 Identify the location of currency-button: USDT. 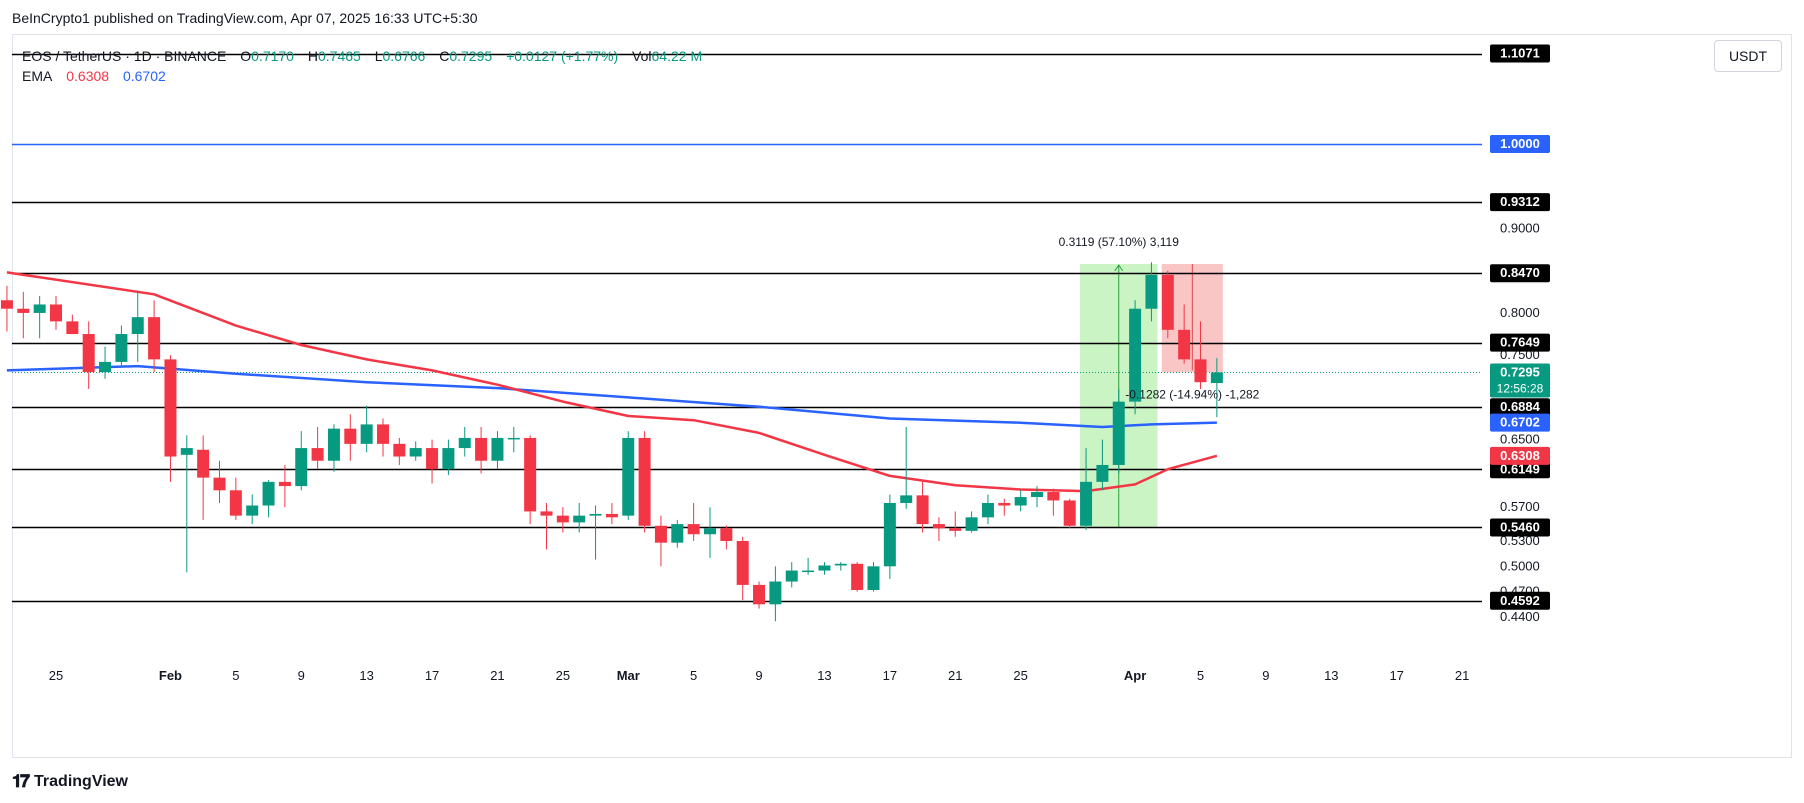
(1748, 56).